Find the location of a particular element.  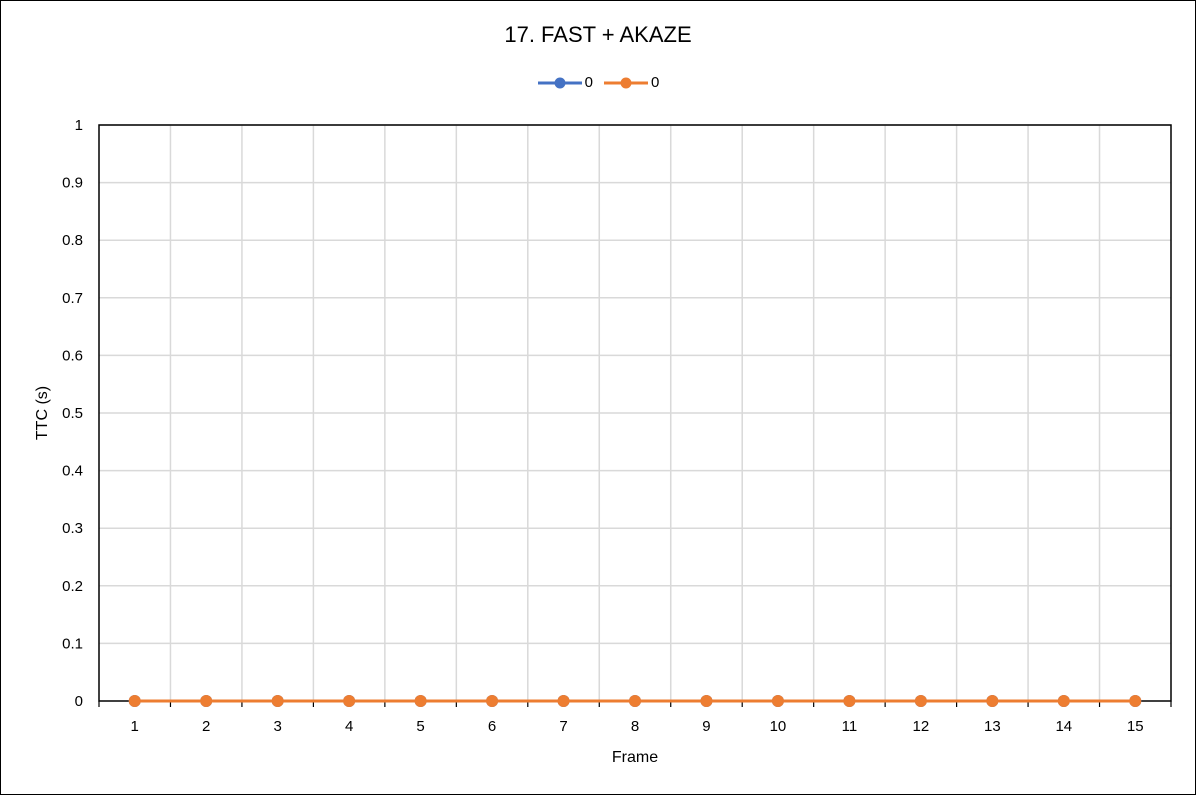

legend-label-series-2: 0 is located at coordinates (655, 82).